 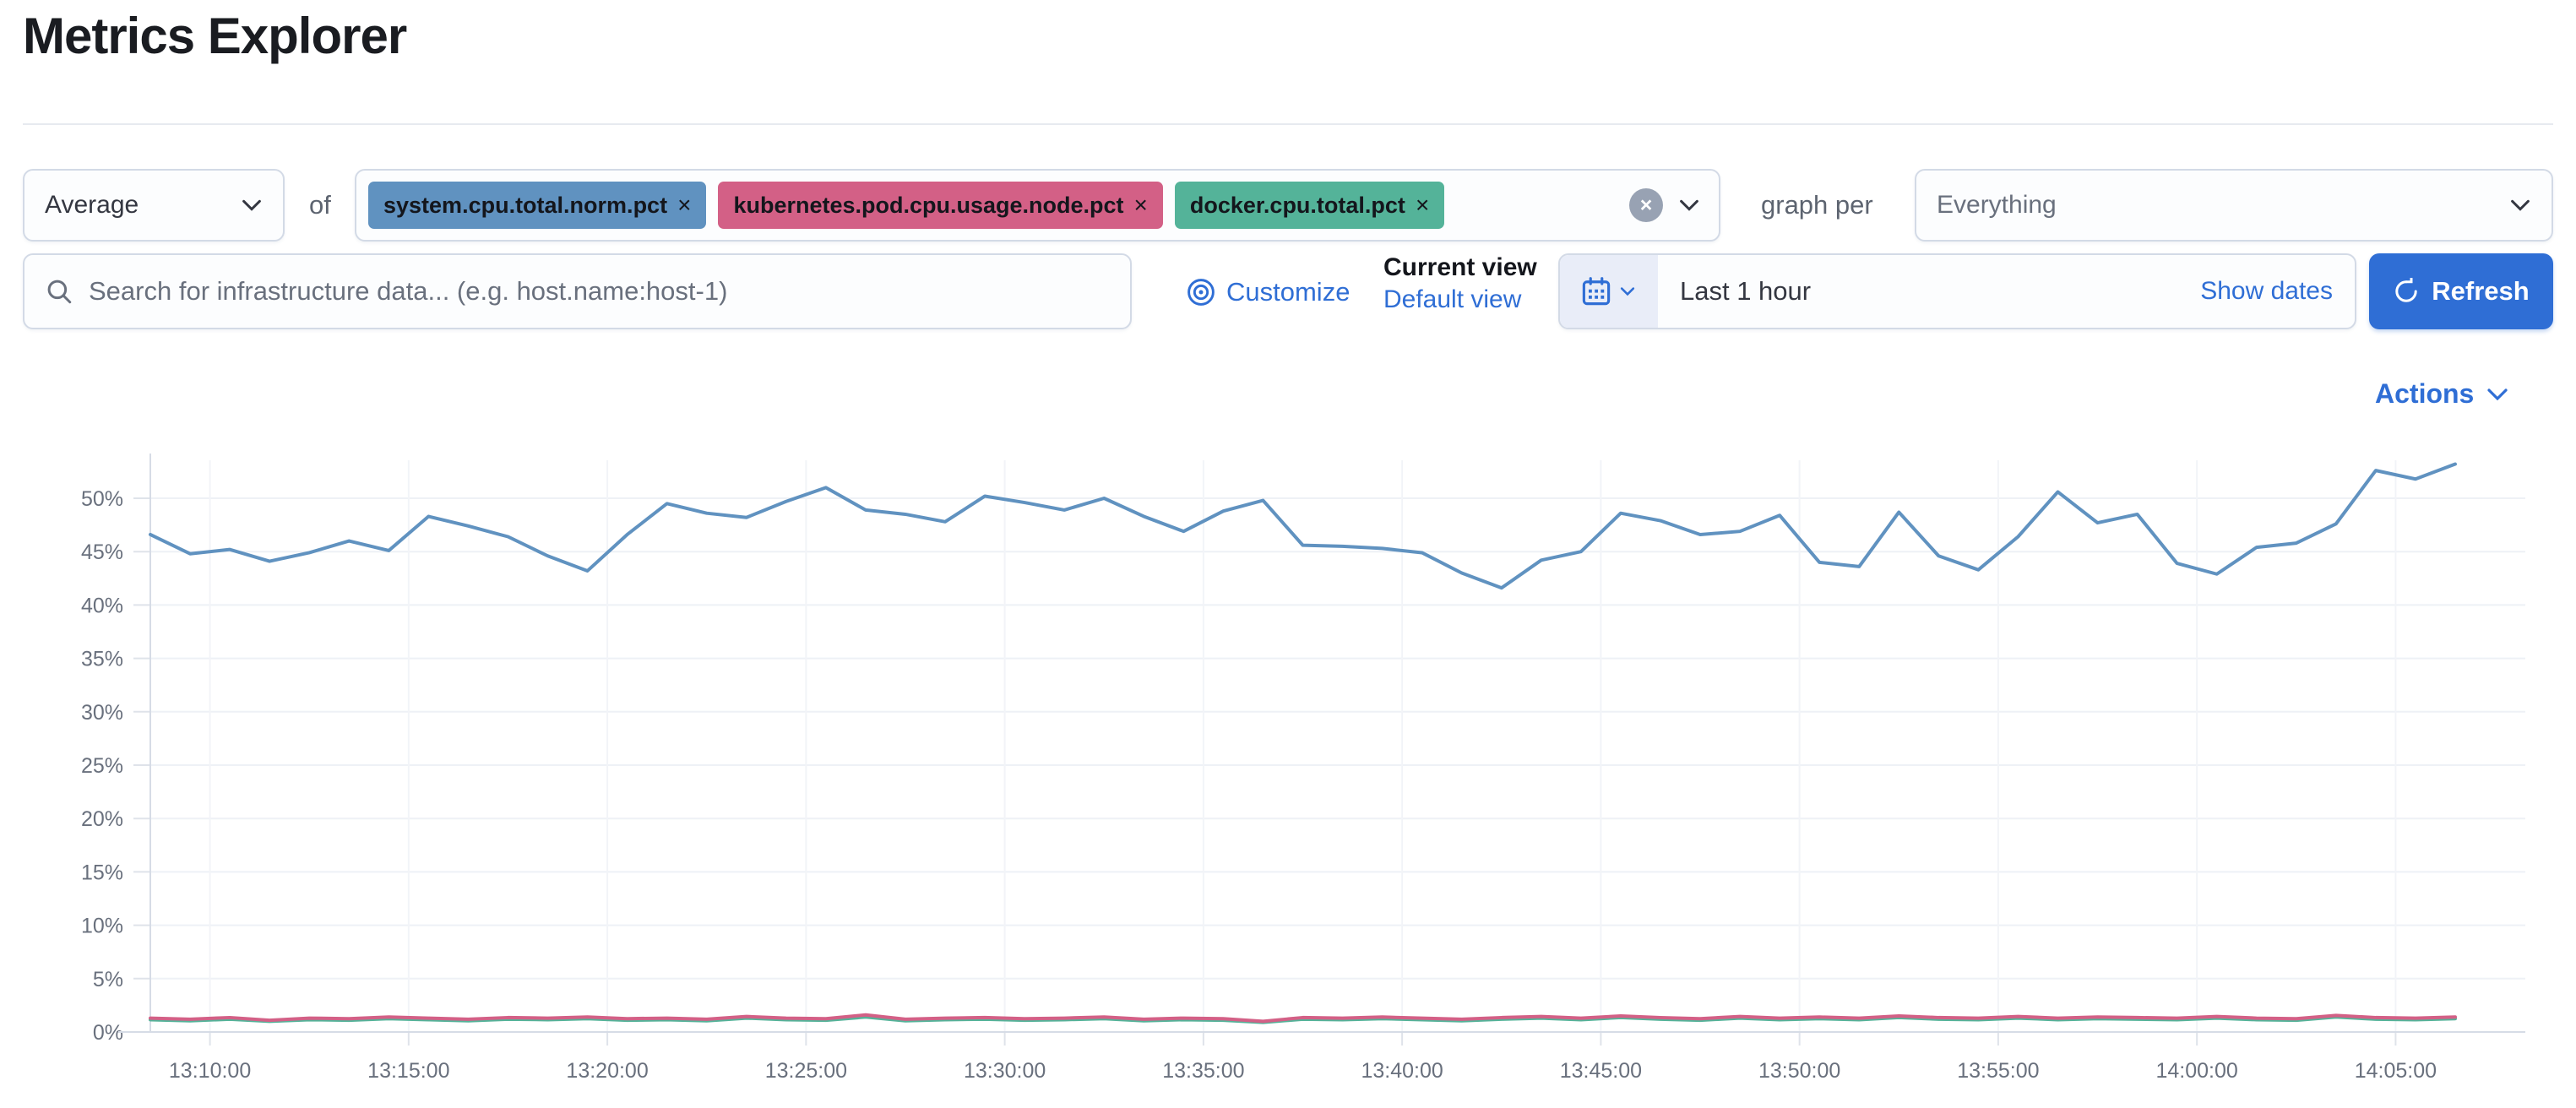 What do you see at coordinates (1601, 1071) in the screenshot?
I see `svg-text: 13:45:00` at bounding box center [1601, 1071].